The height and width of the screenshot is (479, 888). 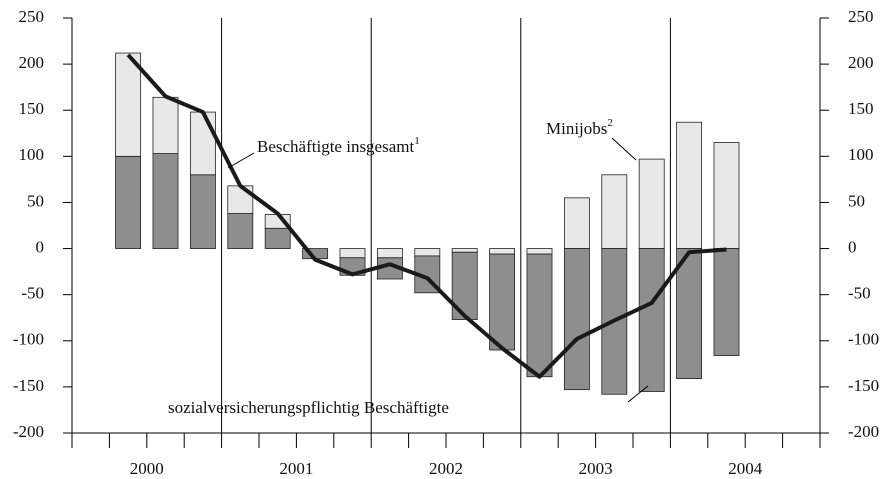 I want to click on y2-tick-label: 150, so click(x=861, y=108).